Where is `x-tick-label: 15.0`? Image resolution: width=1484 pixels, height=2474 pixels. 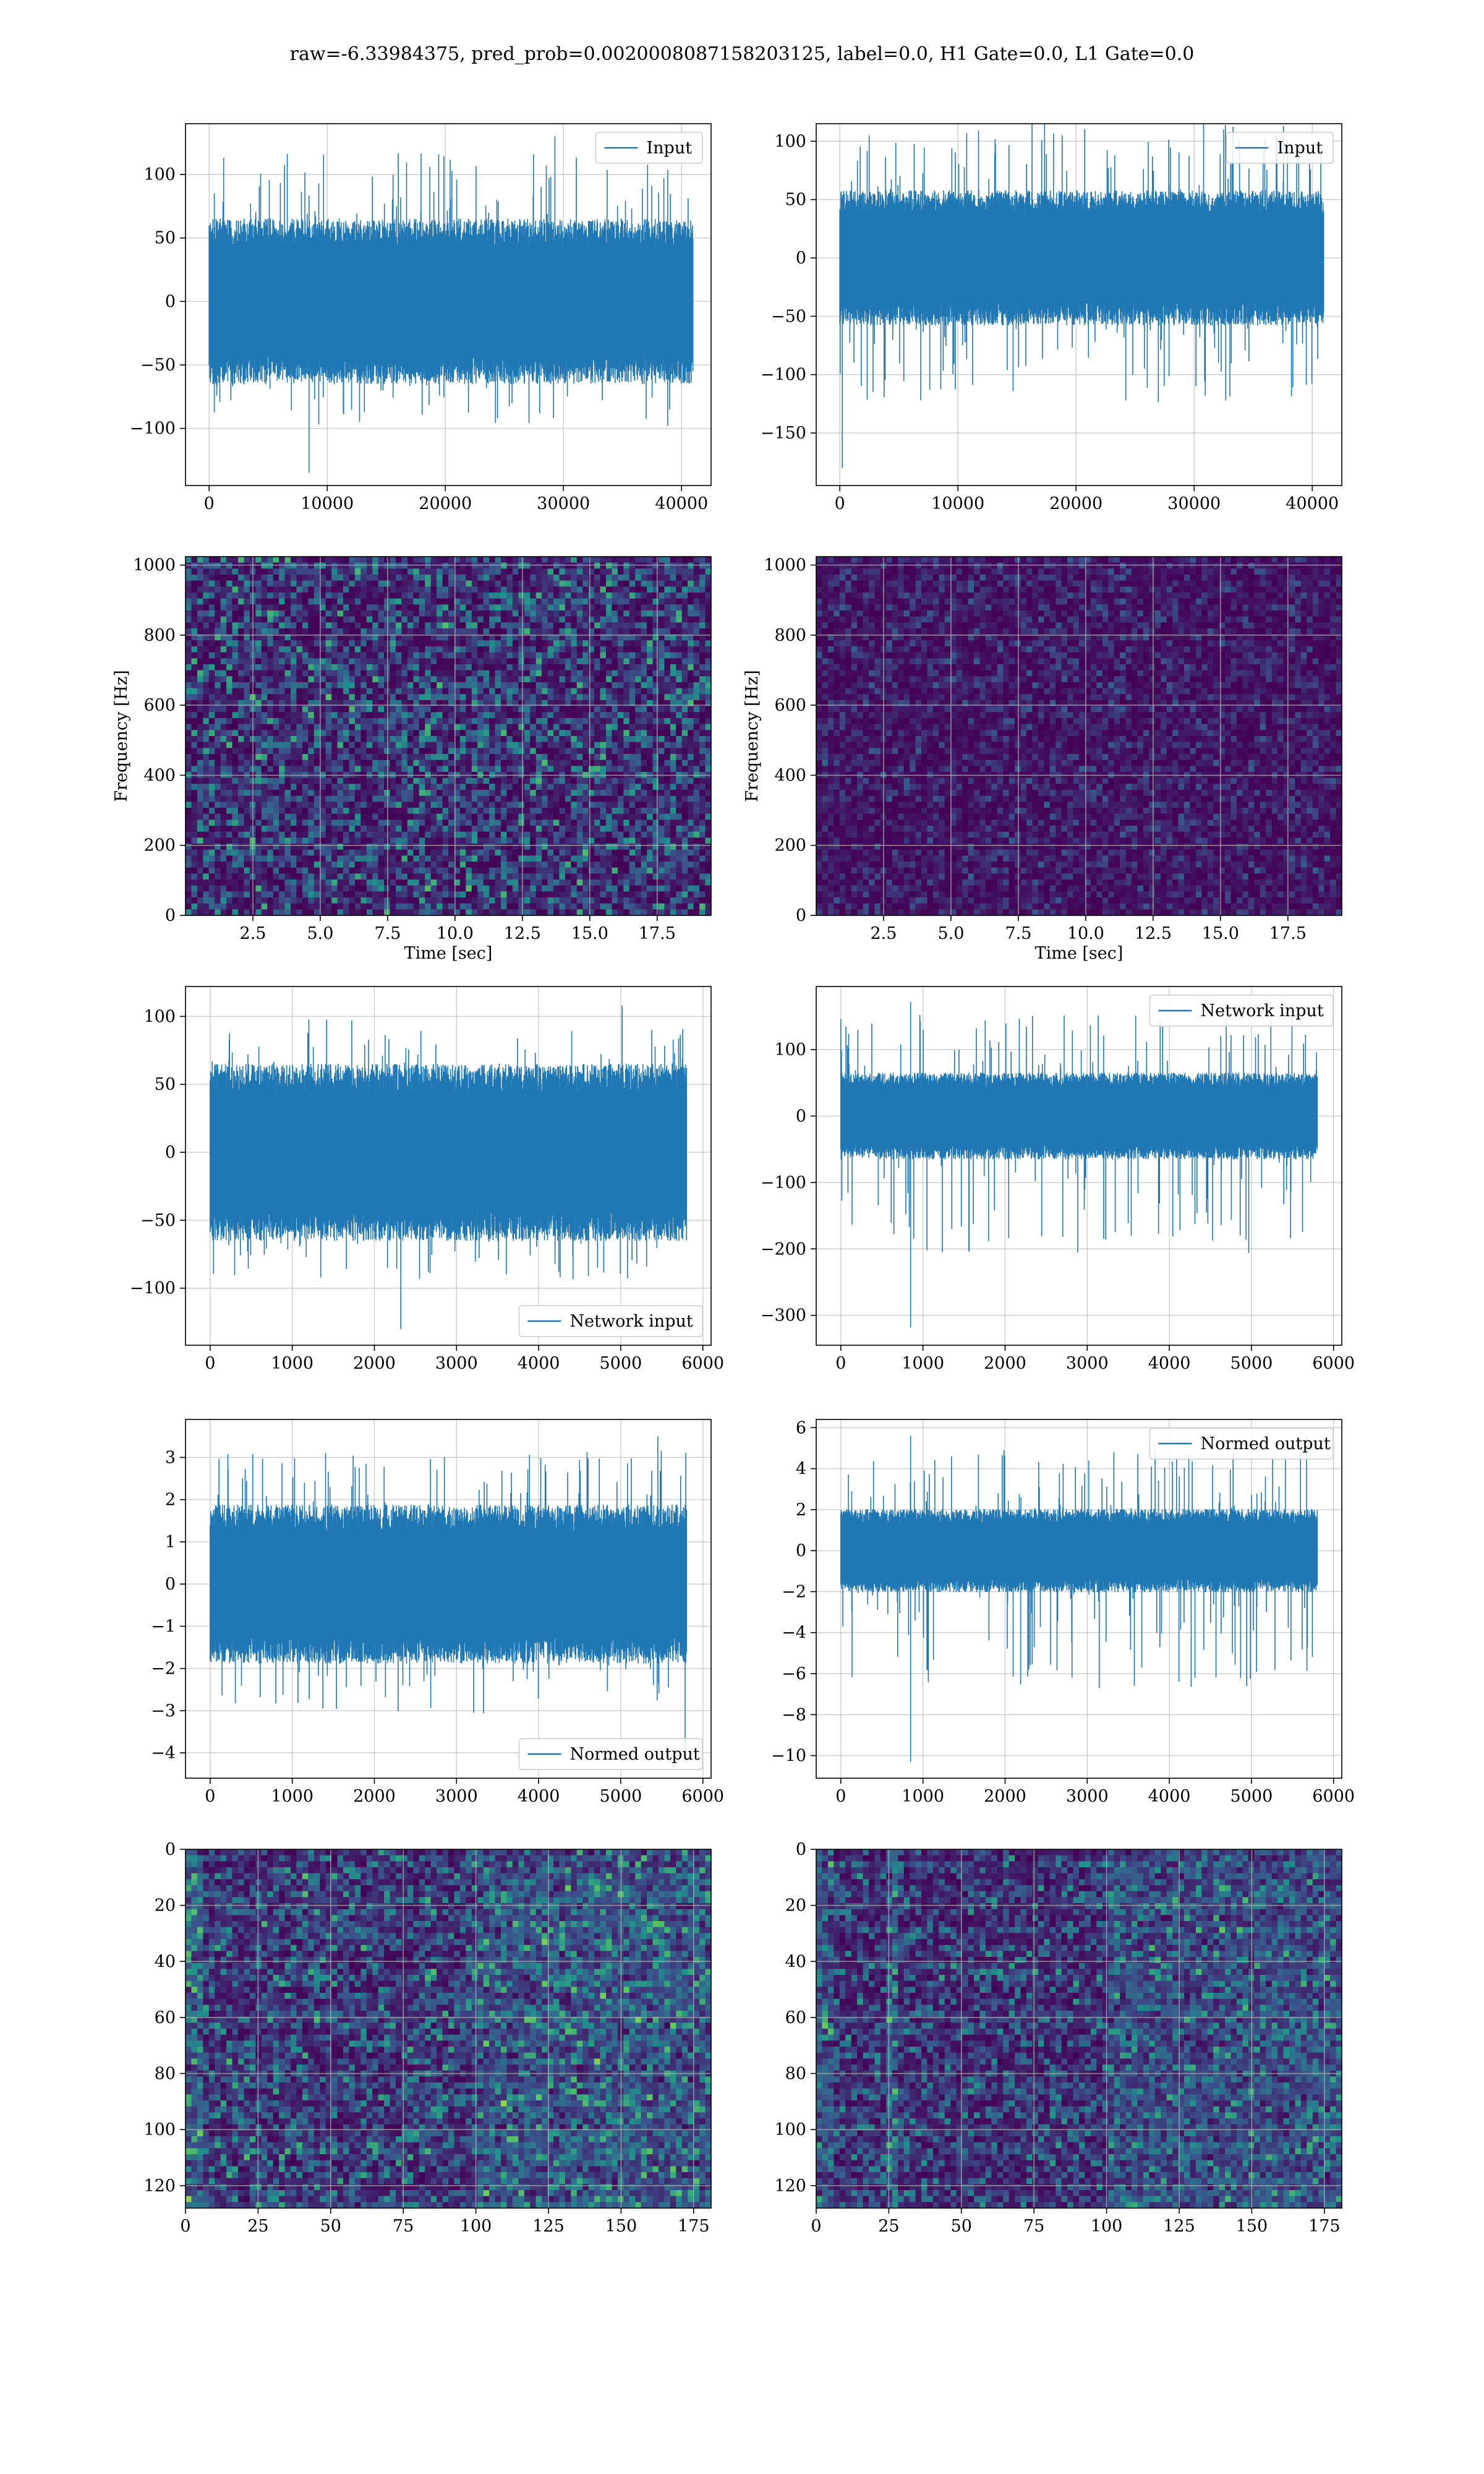
x-tick-label: 15.0 is located at coordinates (589, 933).